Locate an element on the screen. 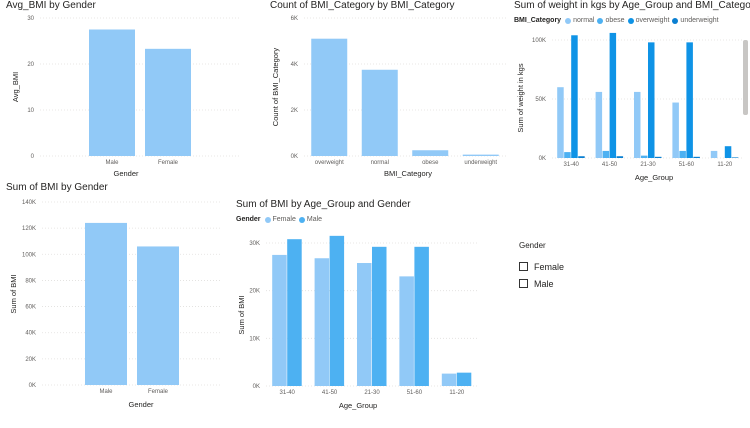 The width and height of the screenshot is (750, 428). legend-item-underweight: underweight is located at coordinates (695, 20).